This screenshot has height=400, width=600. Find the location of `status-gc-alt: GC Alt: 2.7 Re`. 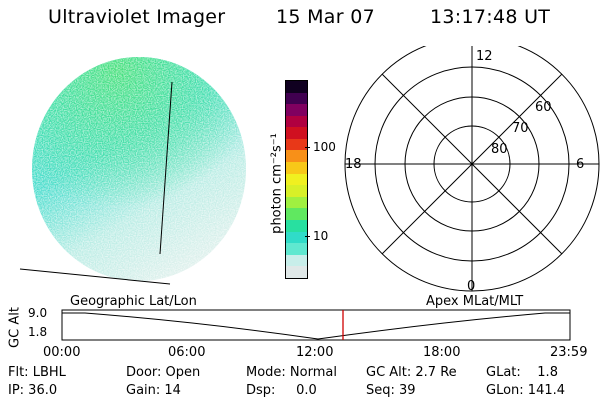

status-gc-alt: GC Alt: 2.7 Re is located at coordinates (411, 372).